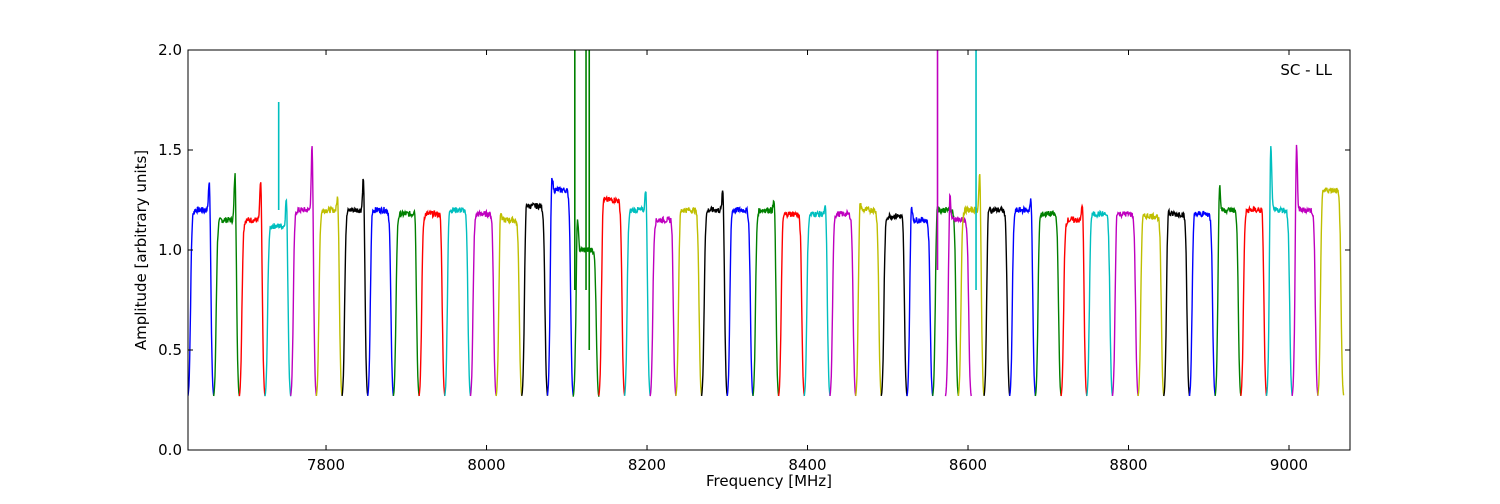 This screenshot has width=1500, height=504. Describe the element at coordinates (326, 465) in the screenshot. I see `x-tick-label: 7800` at that location.